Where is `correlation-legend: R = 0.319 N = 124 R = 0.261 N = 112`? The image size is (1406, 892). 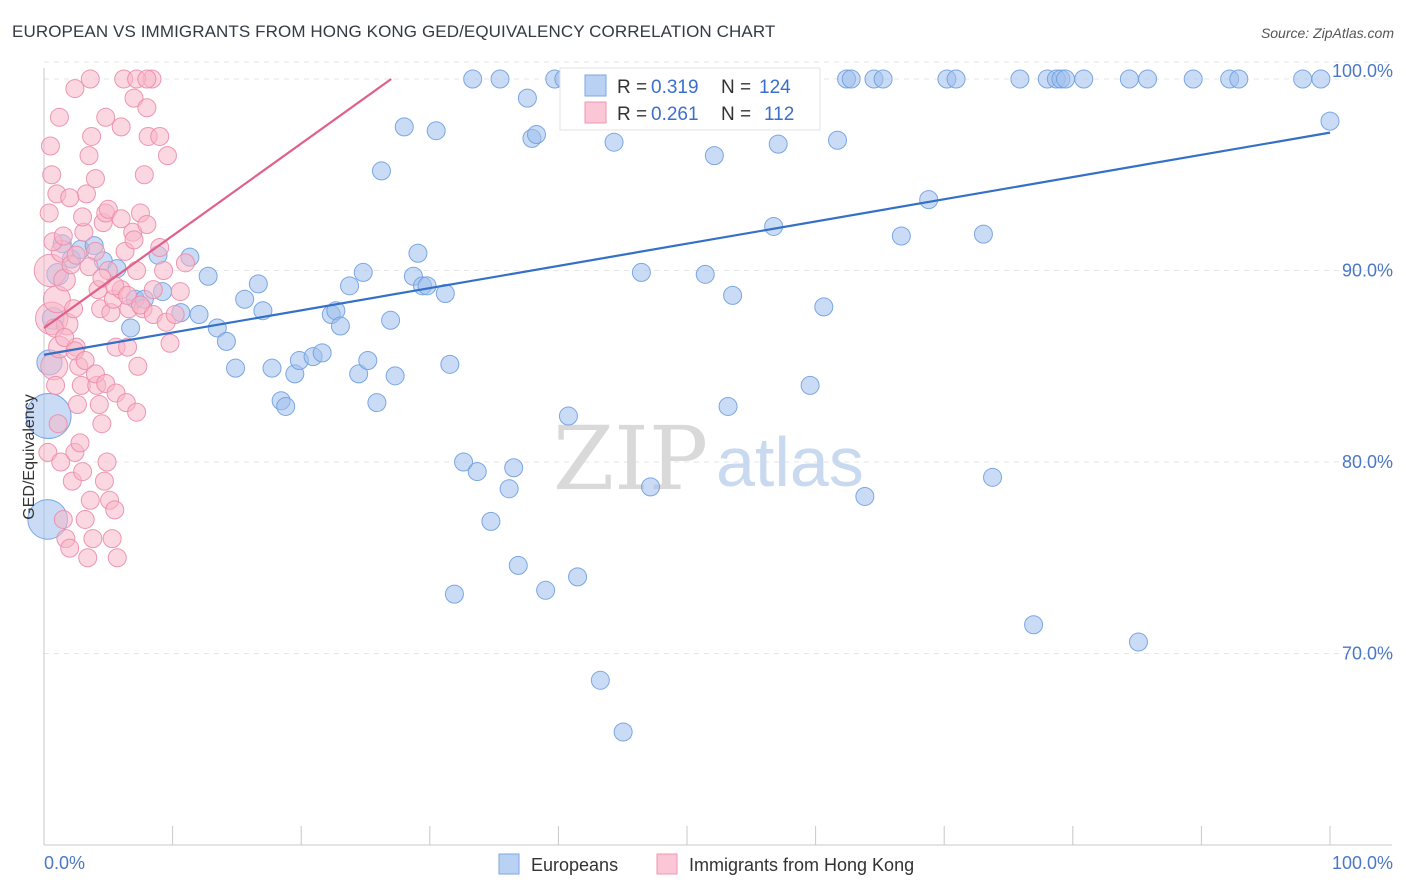 correlation-legend: R = 0.319 N = 124 R = 0.261 N = 112 is located at coordinates (690, 99).